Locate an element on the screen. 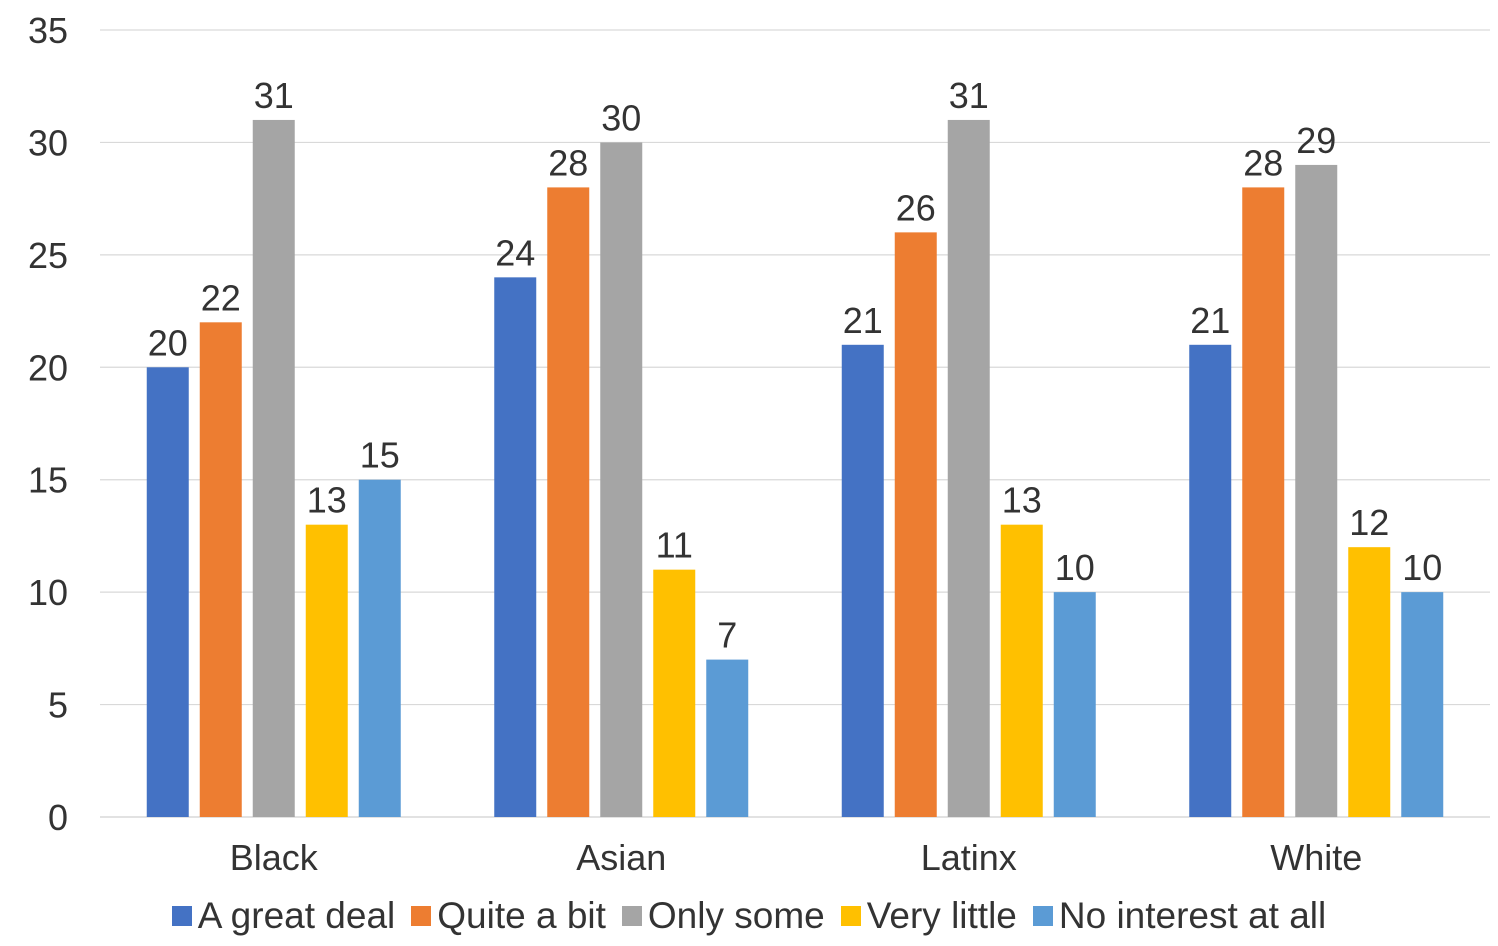 The width and height of the screenshot is (1498, 946). legend-label: Only some is located at coordinates (736, 915).